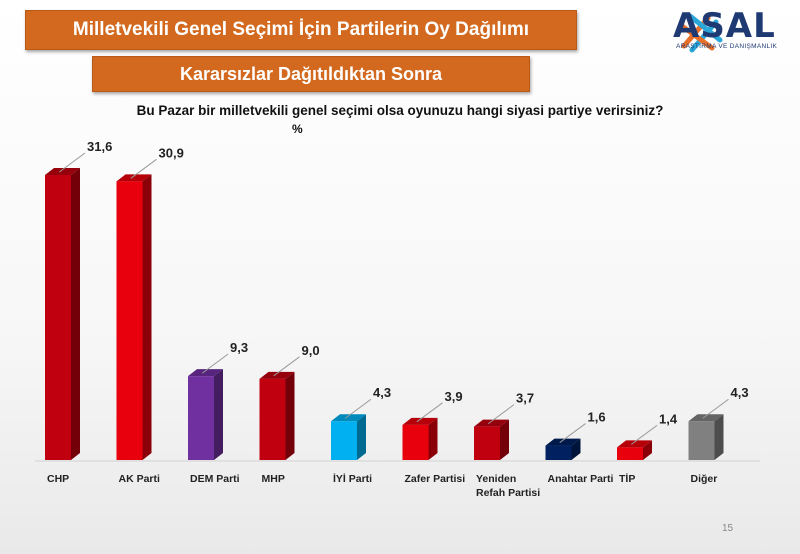  Describe the element at coordinates (581, 479) in the screenshot. I see `category-label: Anahtar Parti` at that location.